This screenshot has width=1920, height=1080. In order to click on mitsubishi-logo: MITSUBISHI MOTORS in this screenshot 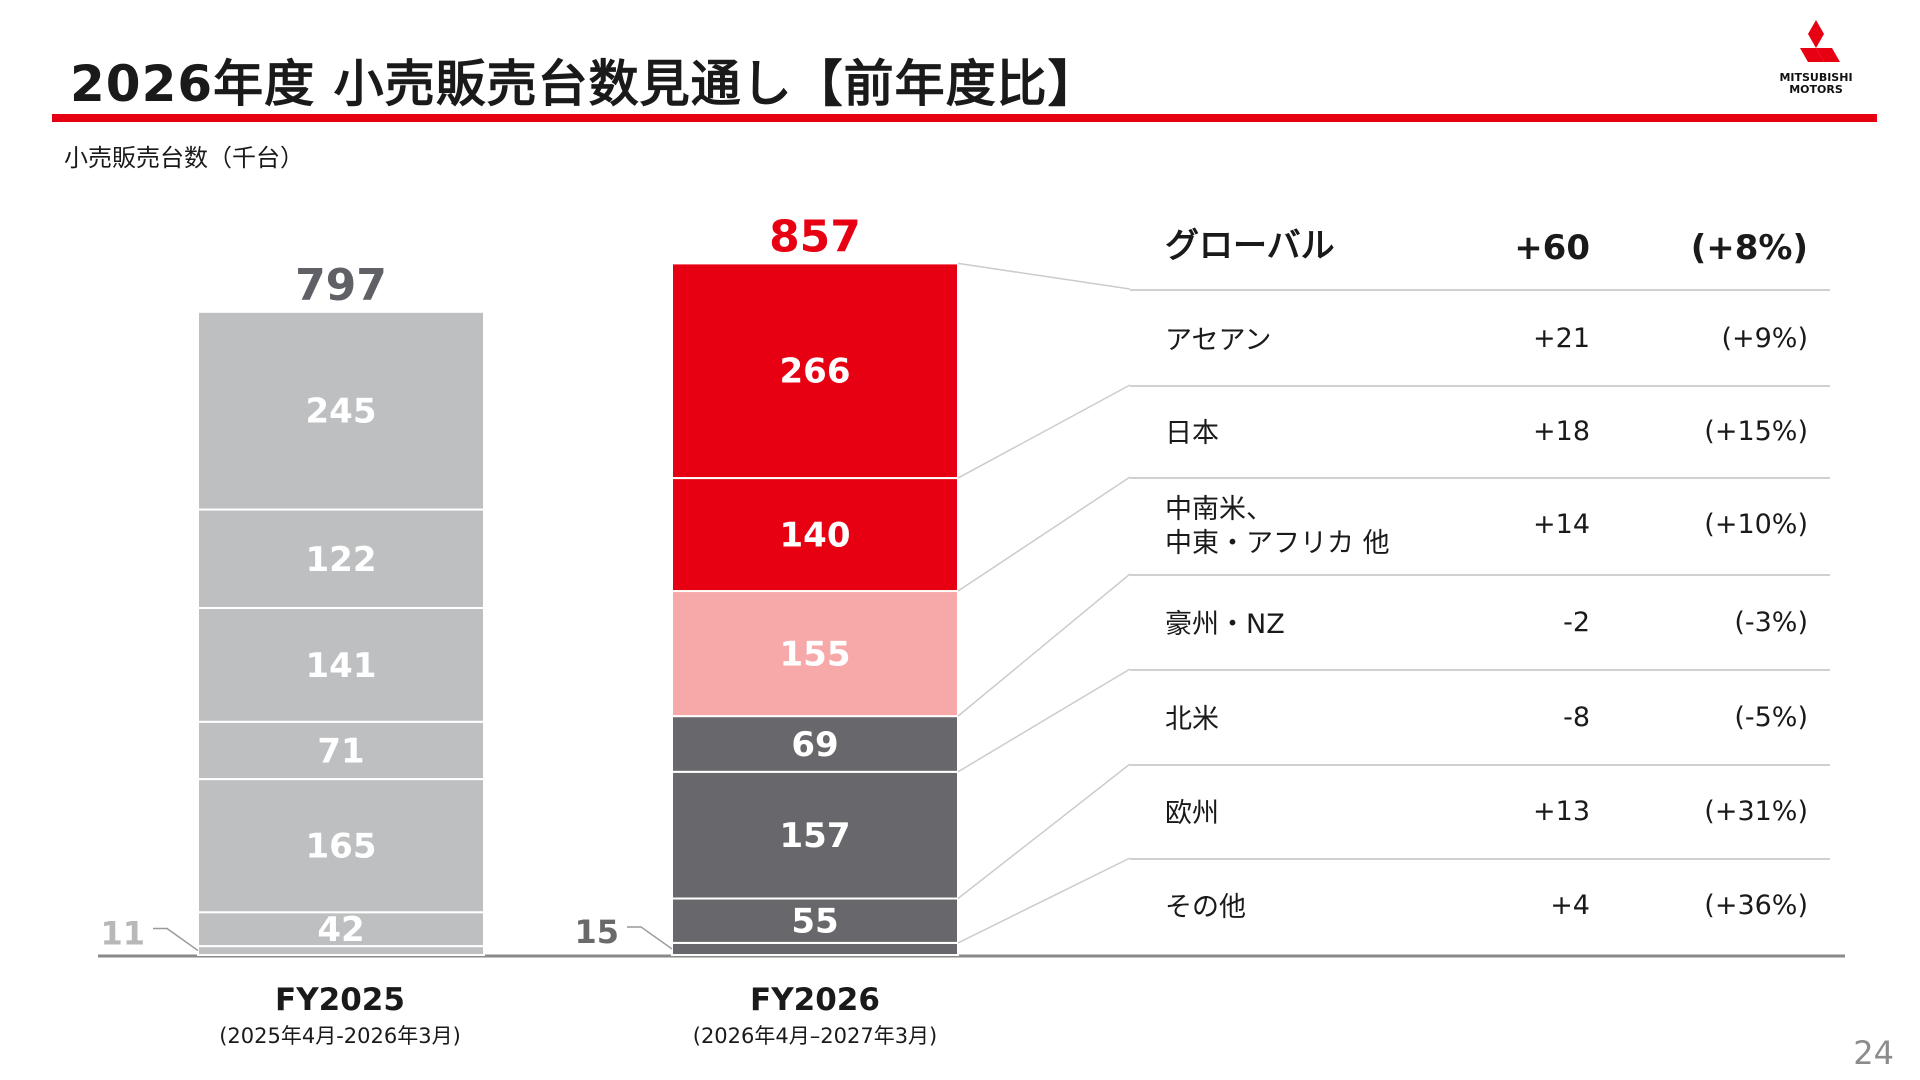, I will do `click(1816, 58)`.